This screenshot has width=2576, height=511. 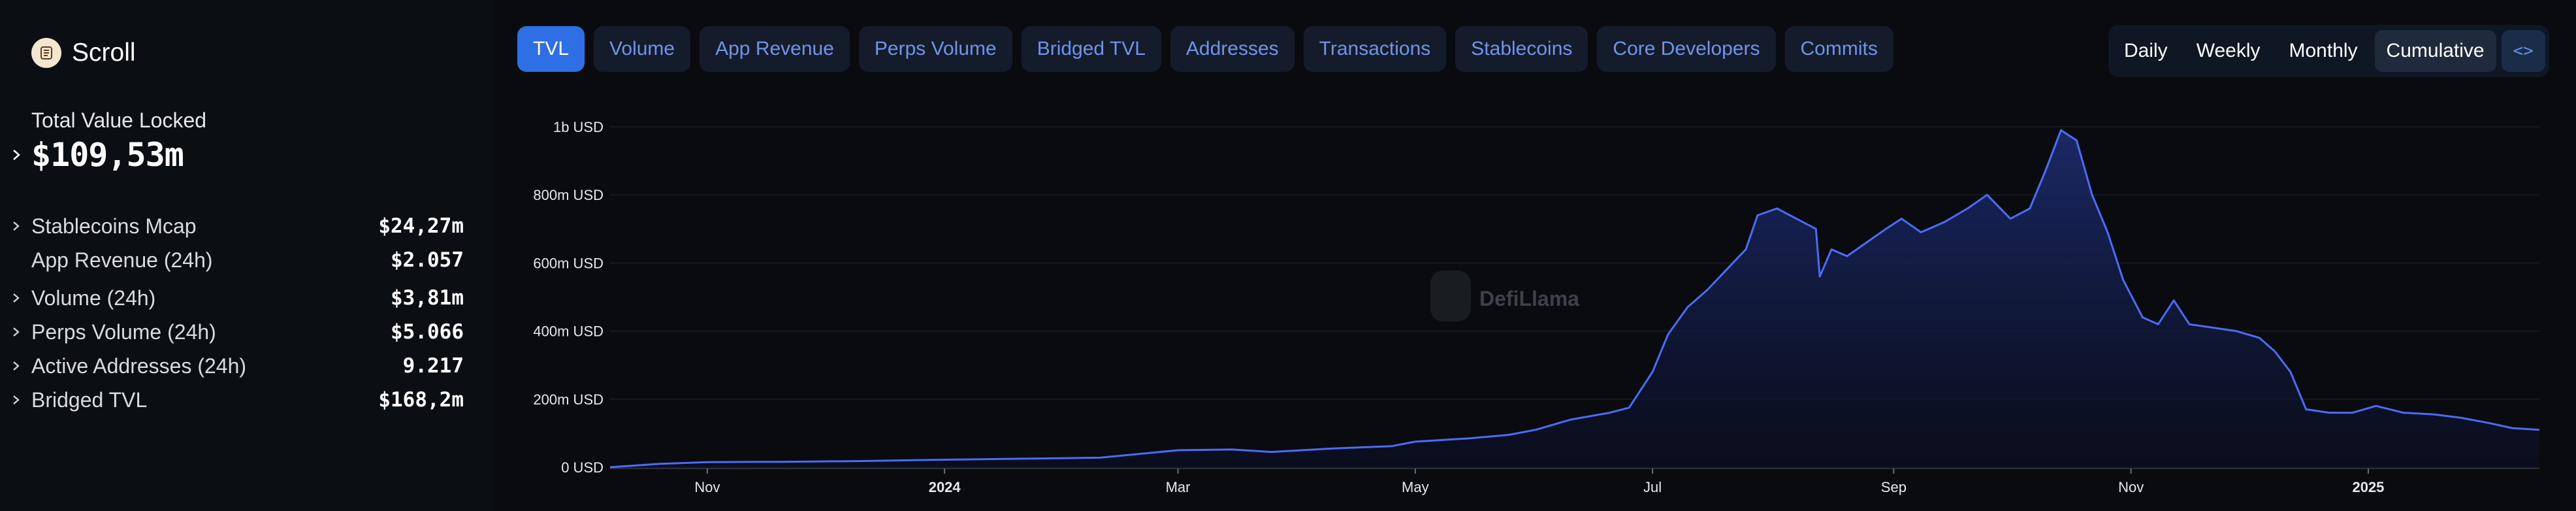 I want to click on x-tick-label: Jul, so click(x=1652, y=487).